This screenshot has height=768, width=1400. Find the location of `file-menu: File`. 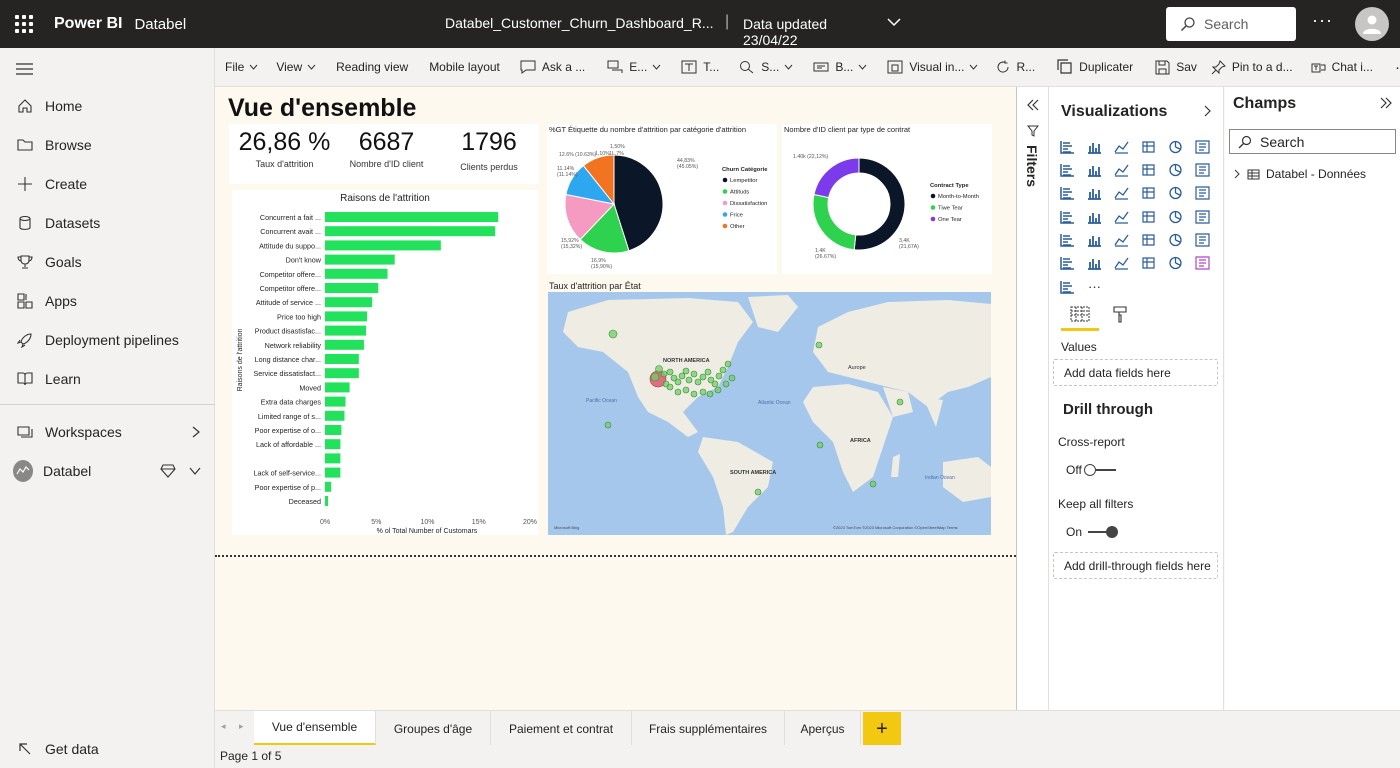

file-menu: File is located at coordinates (241, 67).